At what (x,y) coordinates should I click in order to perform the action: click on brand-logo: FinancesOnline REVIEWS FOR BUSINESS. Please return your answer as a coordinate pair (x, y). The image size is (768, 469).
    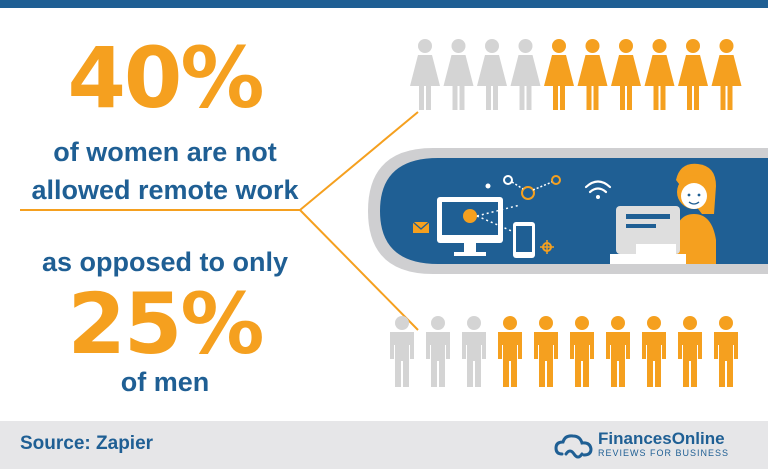
    Looking at the image, I should click on (649, 446).